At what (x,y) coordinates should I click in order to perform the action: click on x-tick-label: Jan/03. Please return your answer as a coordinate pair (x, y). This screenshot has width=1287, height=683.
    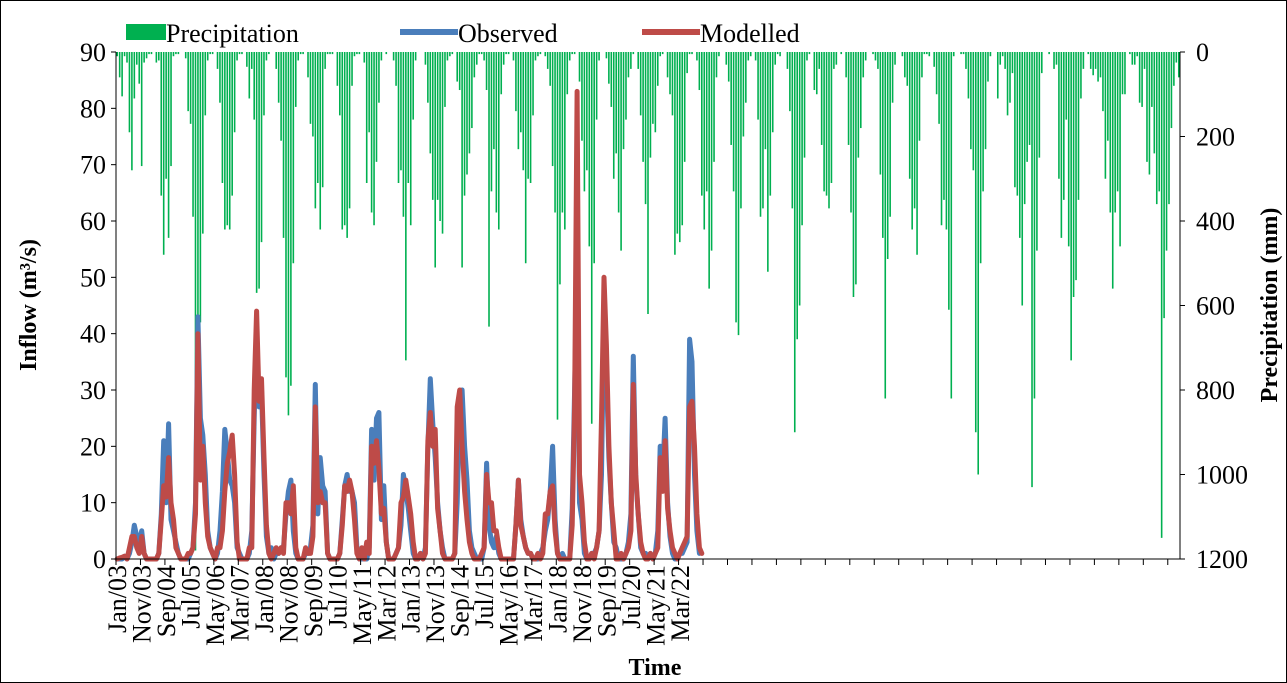
    Looking at the image, I should click on (117, 599).